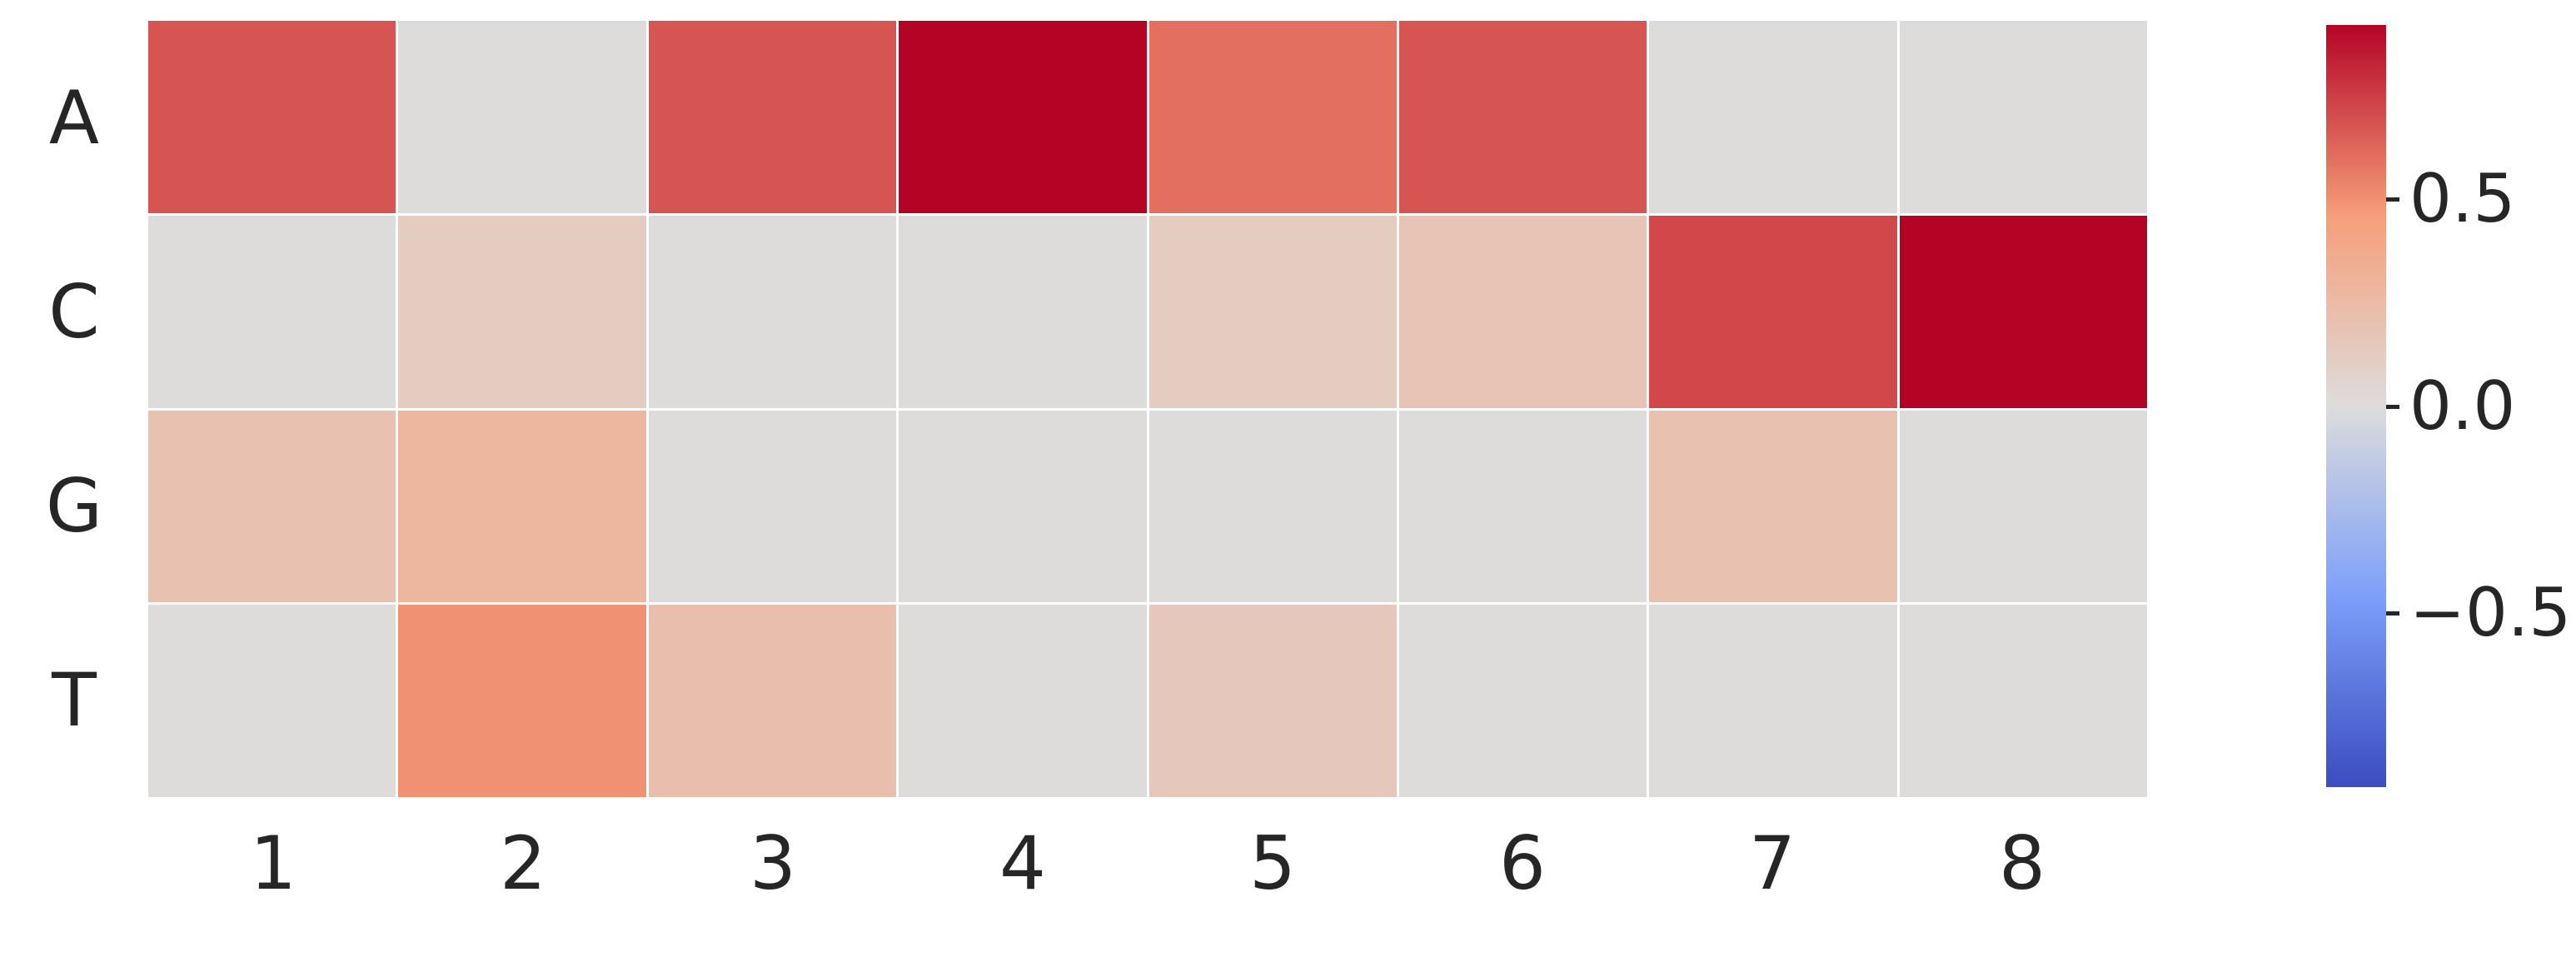 The width and height of the screenshot is (2576, 957). What do you see at coordinates (523, 863) in the screenshot?
I see `col-label: 2` at bounding box center [523, 863].